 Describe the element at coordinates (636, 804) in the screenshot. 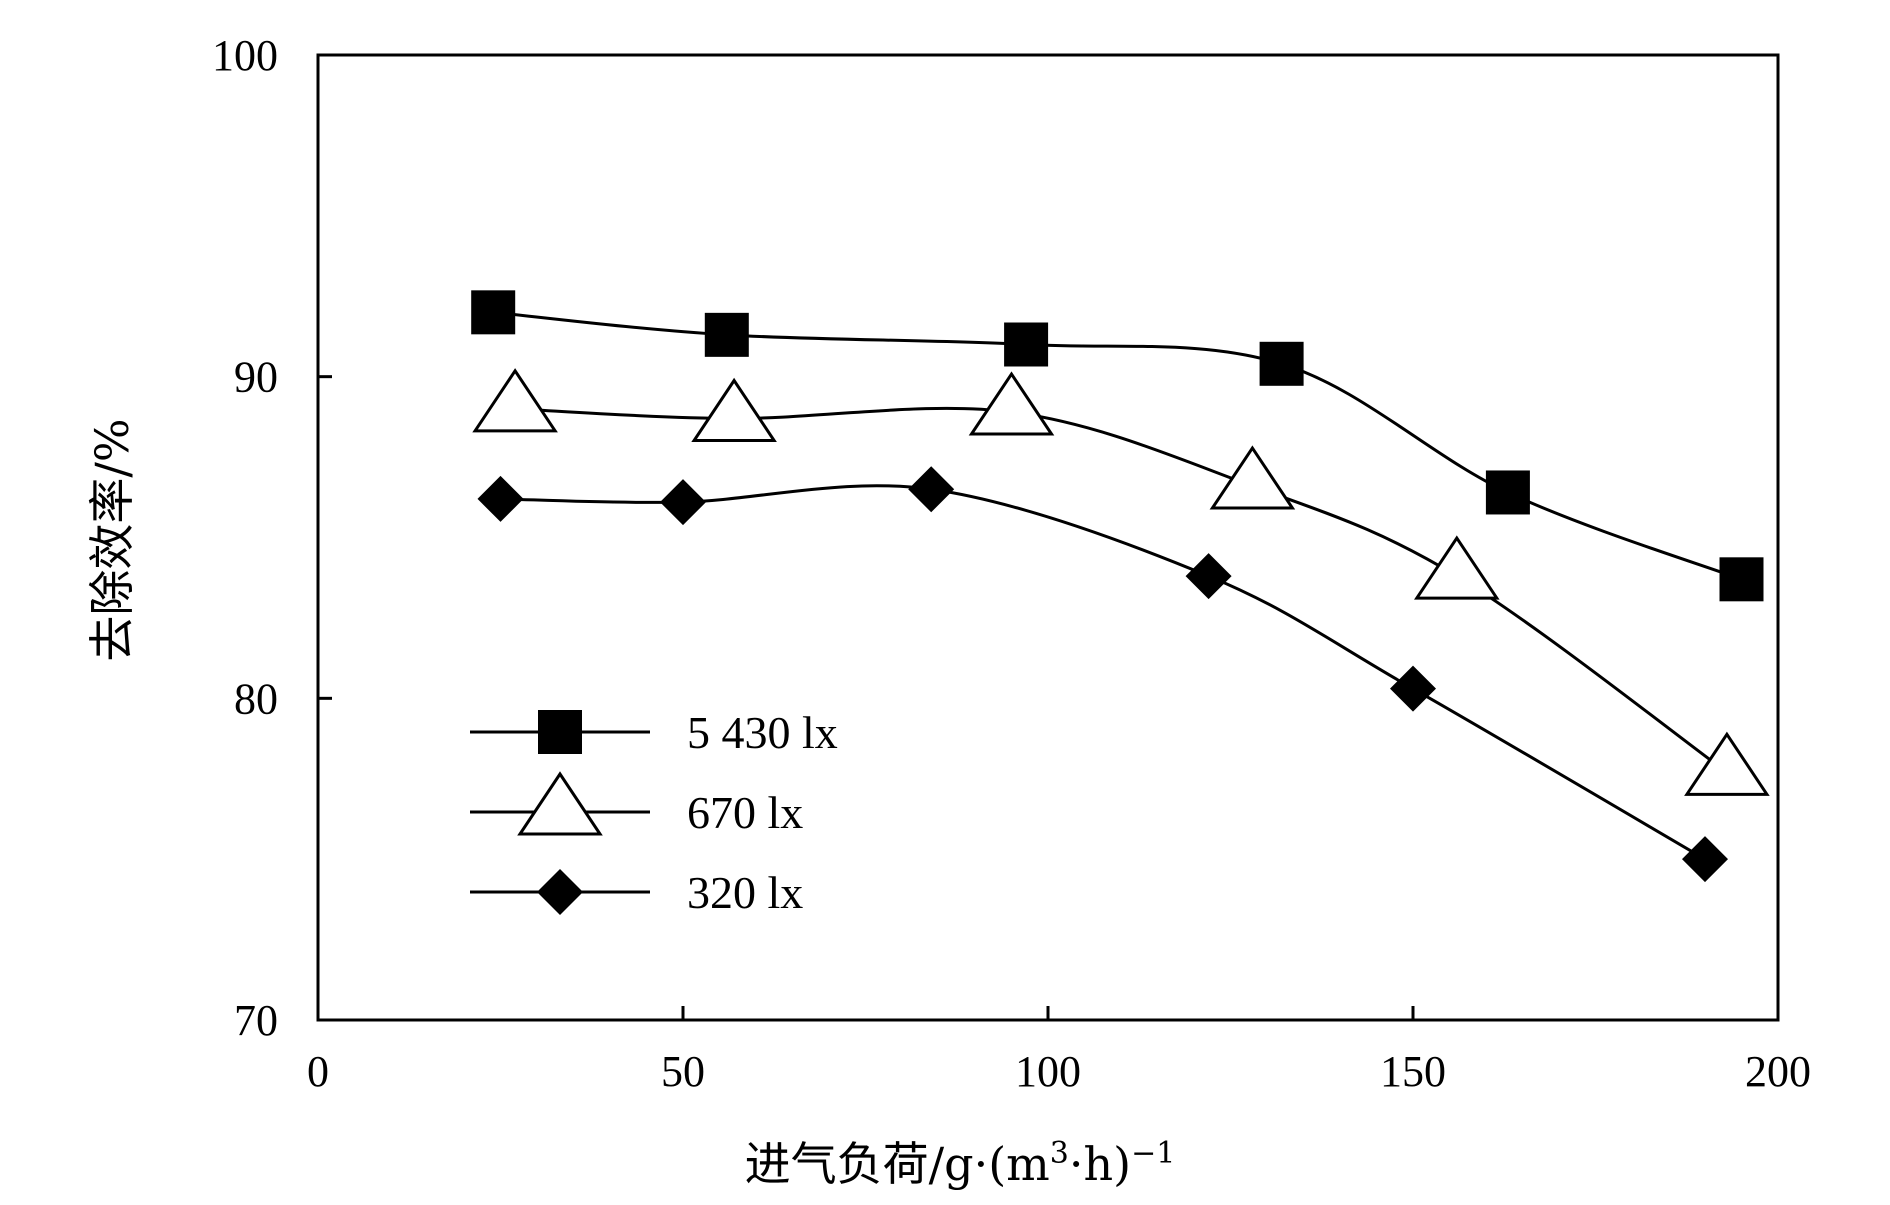

I see `legend-item: 670 lx` at that location.